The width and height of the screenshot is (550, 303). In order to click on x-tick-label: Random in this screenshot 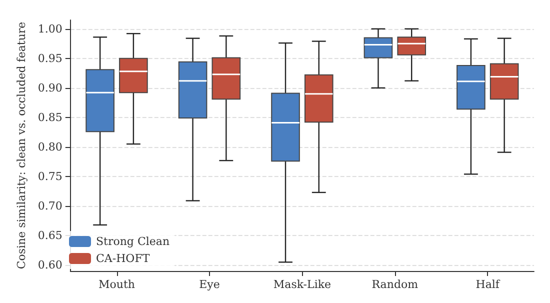, I will do `click(395, 284)`.